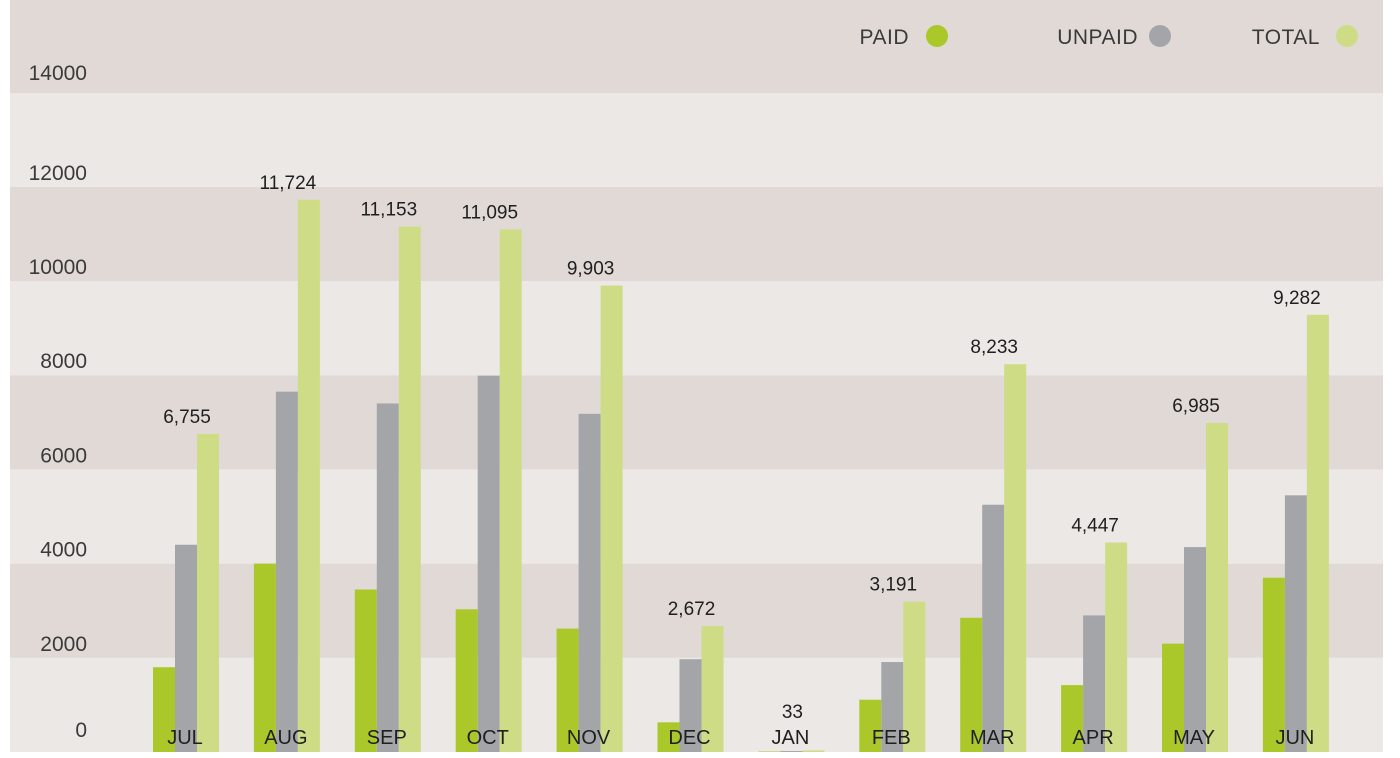 Image resolution: width=1400 pixels, height=758 pixels. Describe the element at coordinates (58, 267) in the screenshot. I see `y-tick-label: 10000` at that location.